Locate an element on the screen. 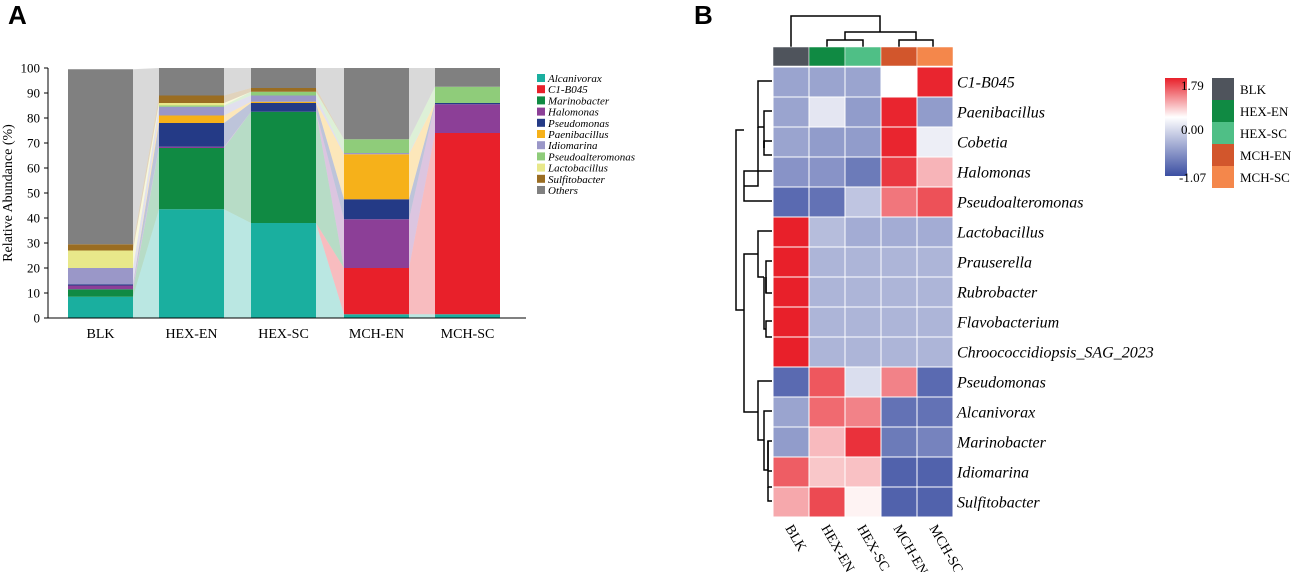  legend-label: Sulfitobacter is located at coordinates (577, 180).